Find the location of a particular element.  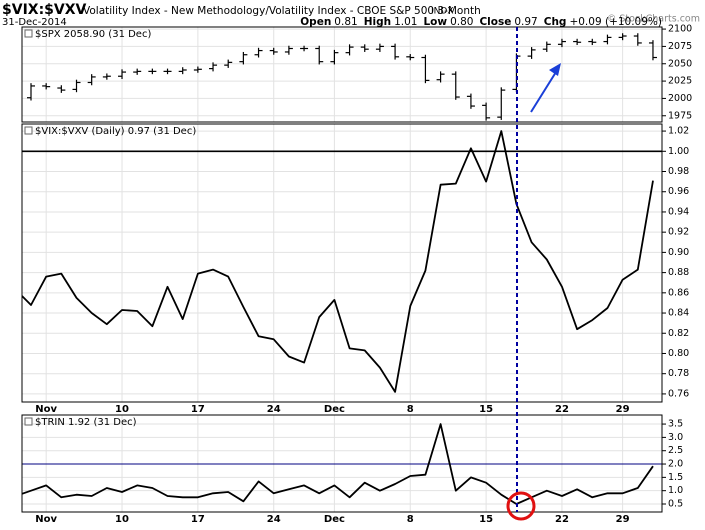

y-tick-label: 2050 is located at coordinates (680, 63).